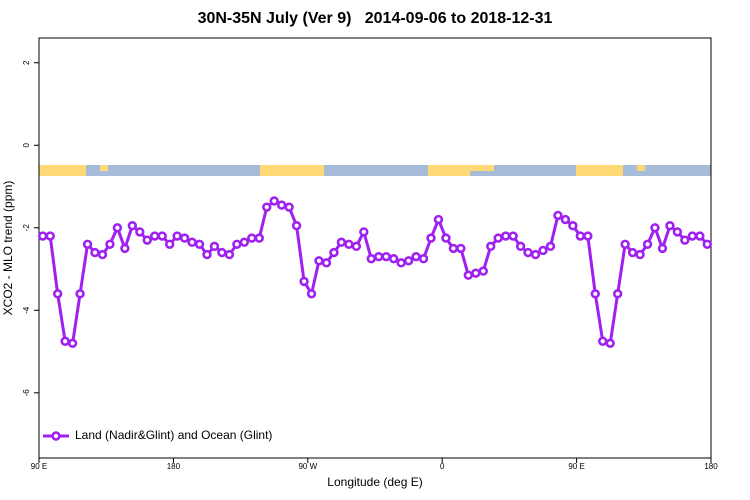 The width and height of the screenshot is (750, 500). What do you see at coordinates (8, 248) in the screenshot?
I see `y-axis-label: XCO2 - MLO trend (ppm)` at bounding box center [8, 248].